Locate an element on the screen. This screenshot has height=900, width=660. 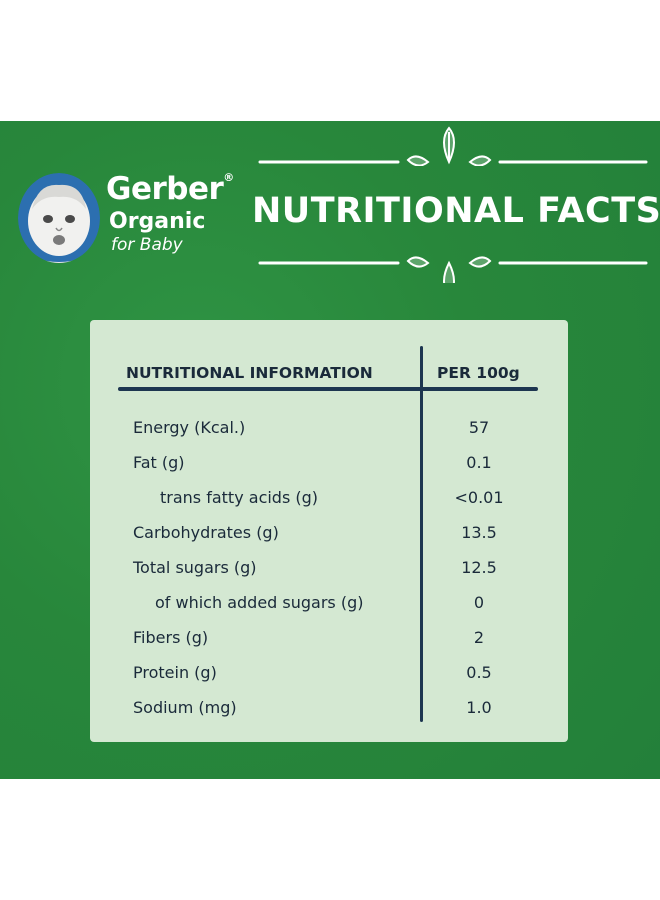
bottom-leaf-divider is located at coordinates (453, 269).